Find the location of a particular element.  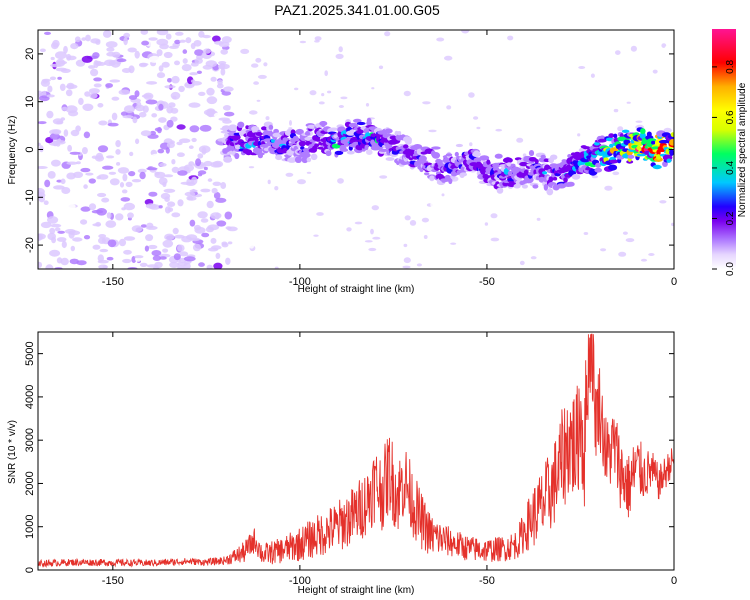

snr-y-tick-label: 2000 is located at coordinates (30, 483).